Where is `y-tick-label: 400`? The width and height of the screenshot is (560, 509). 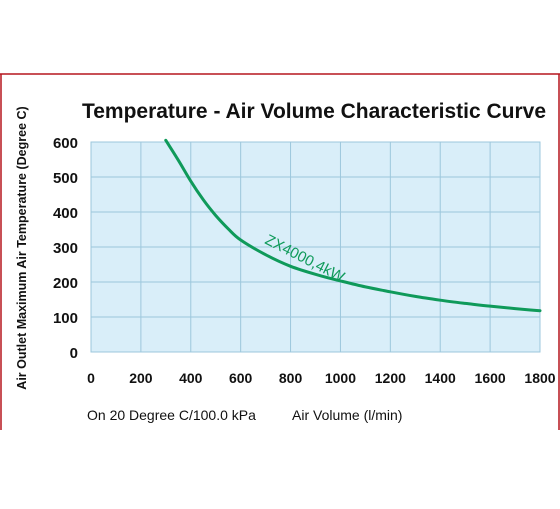
y-tick-label: 400 is located at coordinates (65, 213).